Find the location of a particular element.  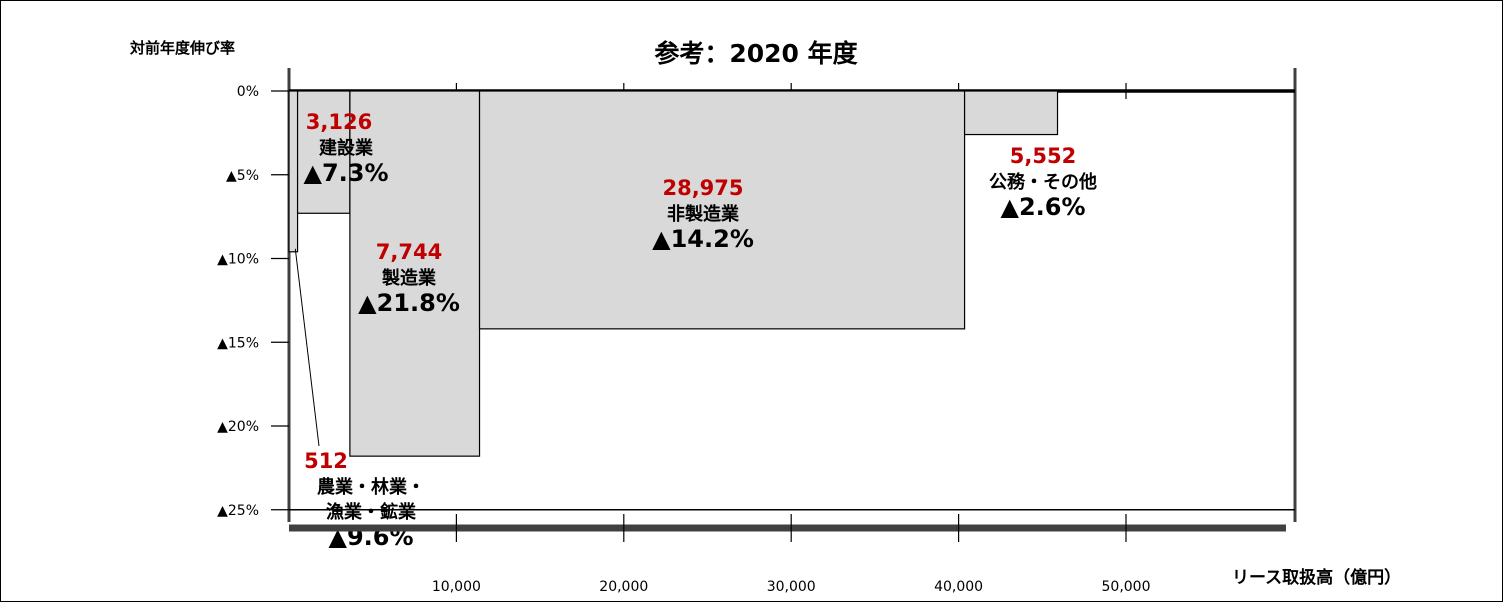

y-tick-label-5: ▲25% is located at coordinates (238, 511).